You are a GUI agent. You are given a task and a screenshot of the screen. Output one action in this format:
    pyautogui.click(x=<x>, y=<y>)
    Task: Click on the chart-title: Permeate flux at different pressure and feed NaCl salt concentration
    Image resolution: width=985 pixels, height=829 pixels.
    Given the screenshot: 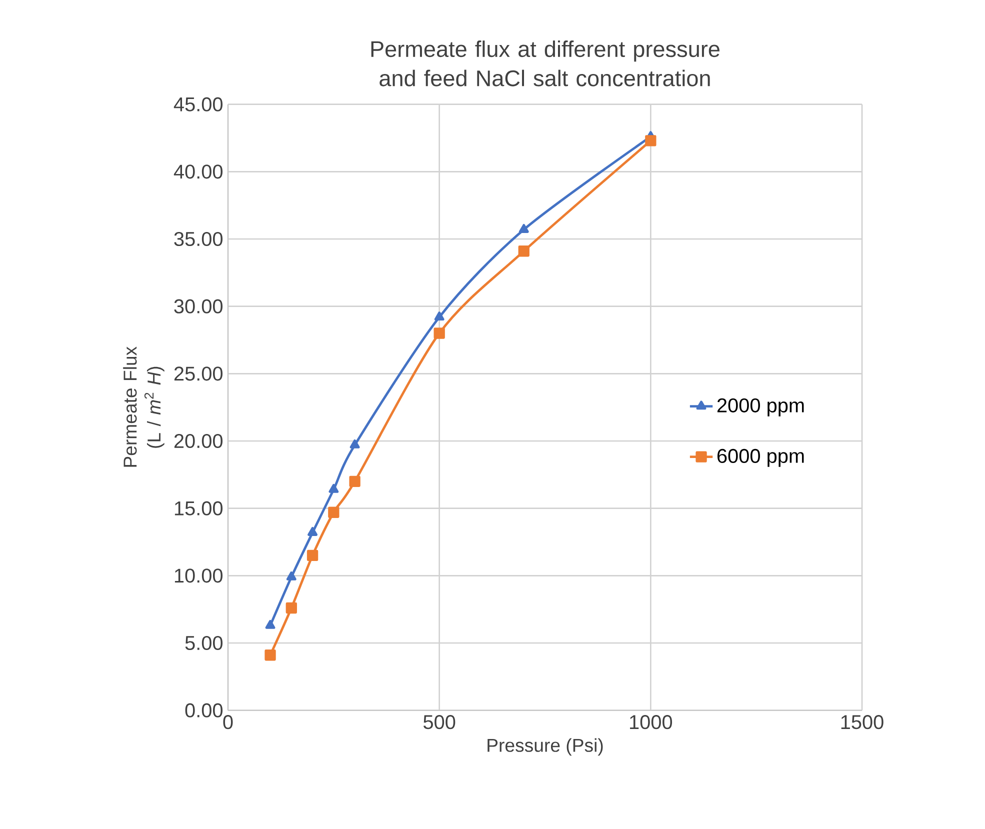 What is the action you would take?
    pyautogui.click(x=545, y=63)
    